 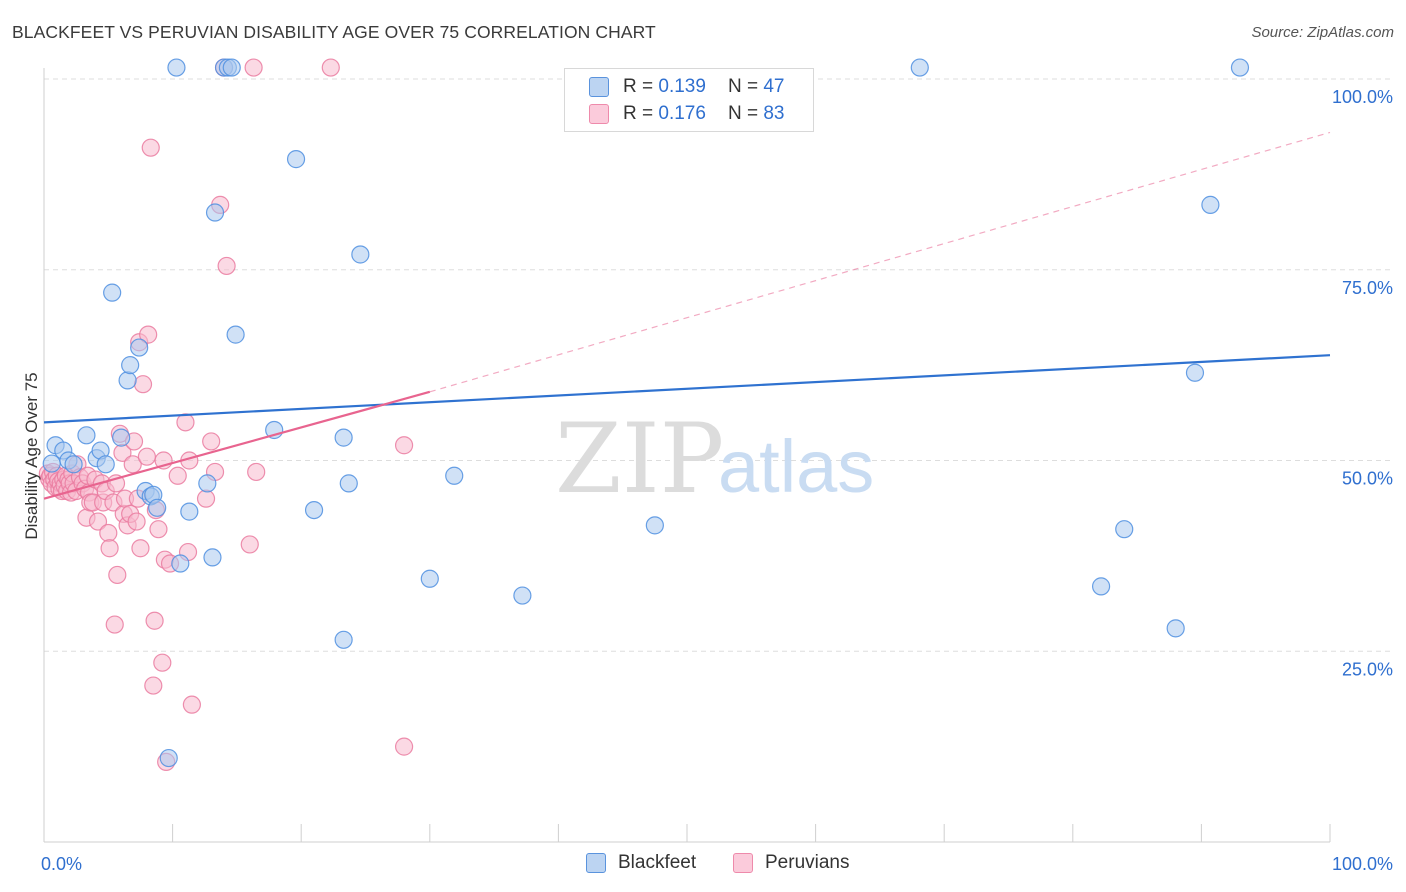 I want to click on blackfeet-legend-swatch, so click(x=596, y=863).